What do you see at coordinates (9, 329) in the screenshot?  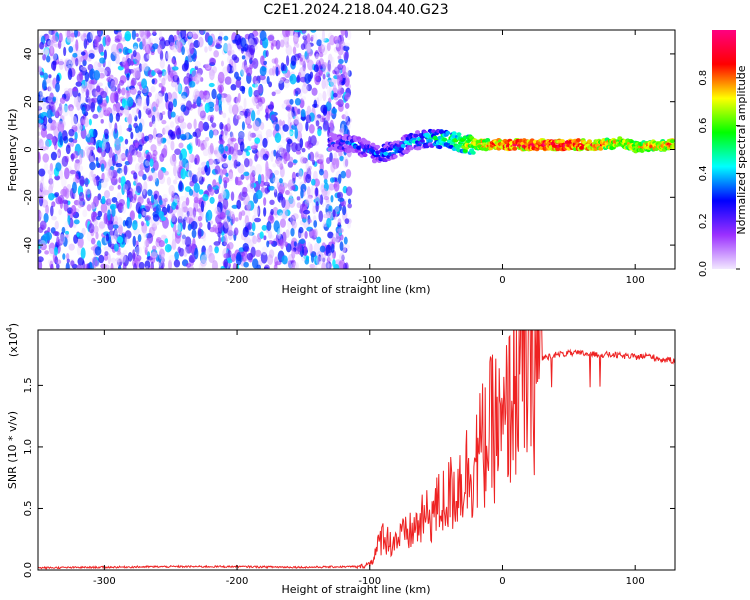 I see `y-multiplier-exp: 4` at bounding box center [9, 329].